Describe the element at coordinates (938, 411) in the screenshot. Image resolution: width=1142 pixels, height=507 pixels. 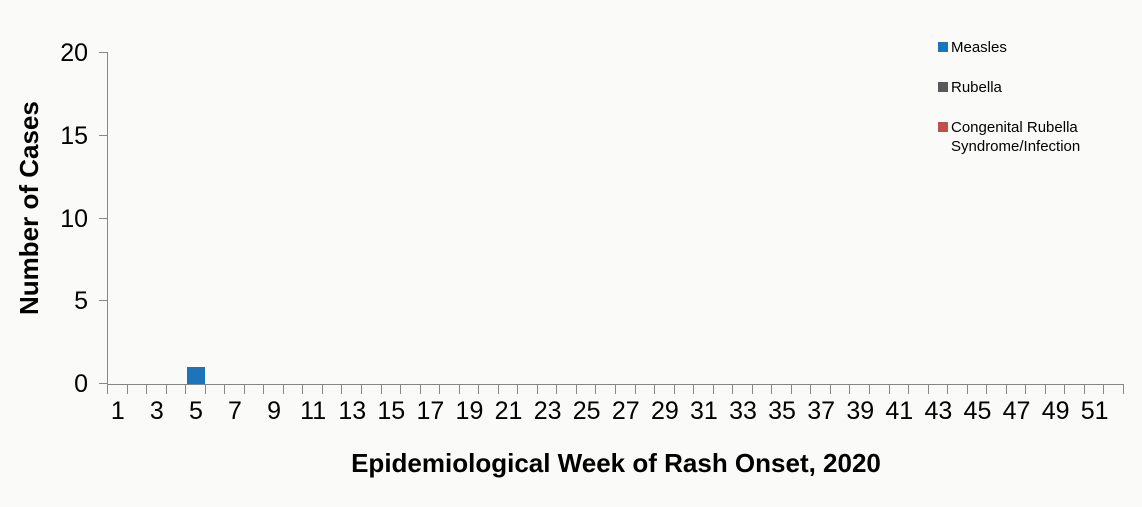
I see `x-axis-tick-label: 43` at that location.